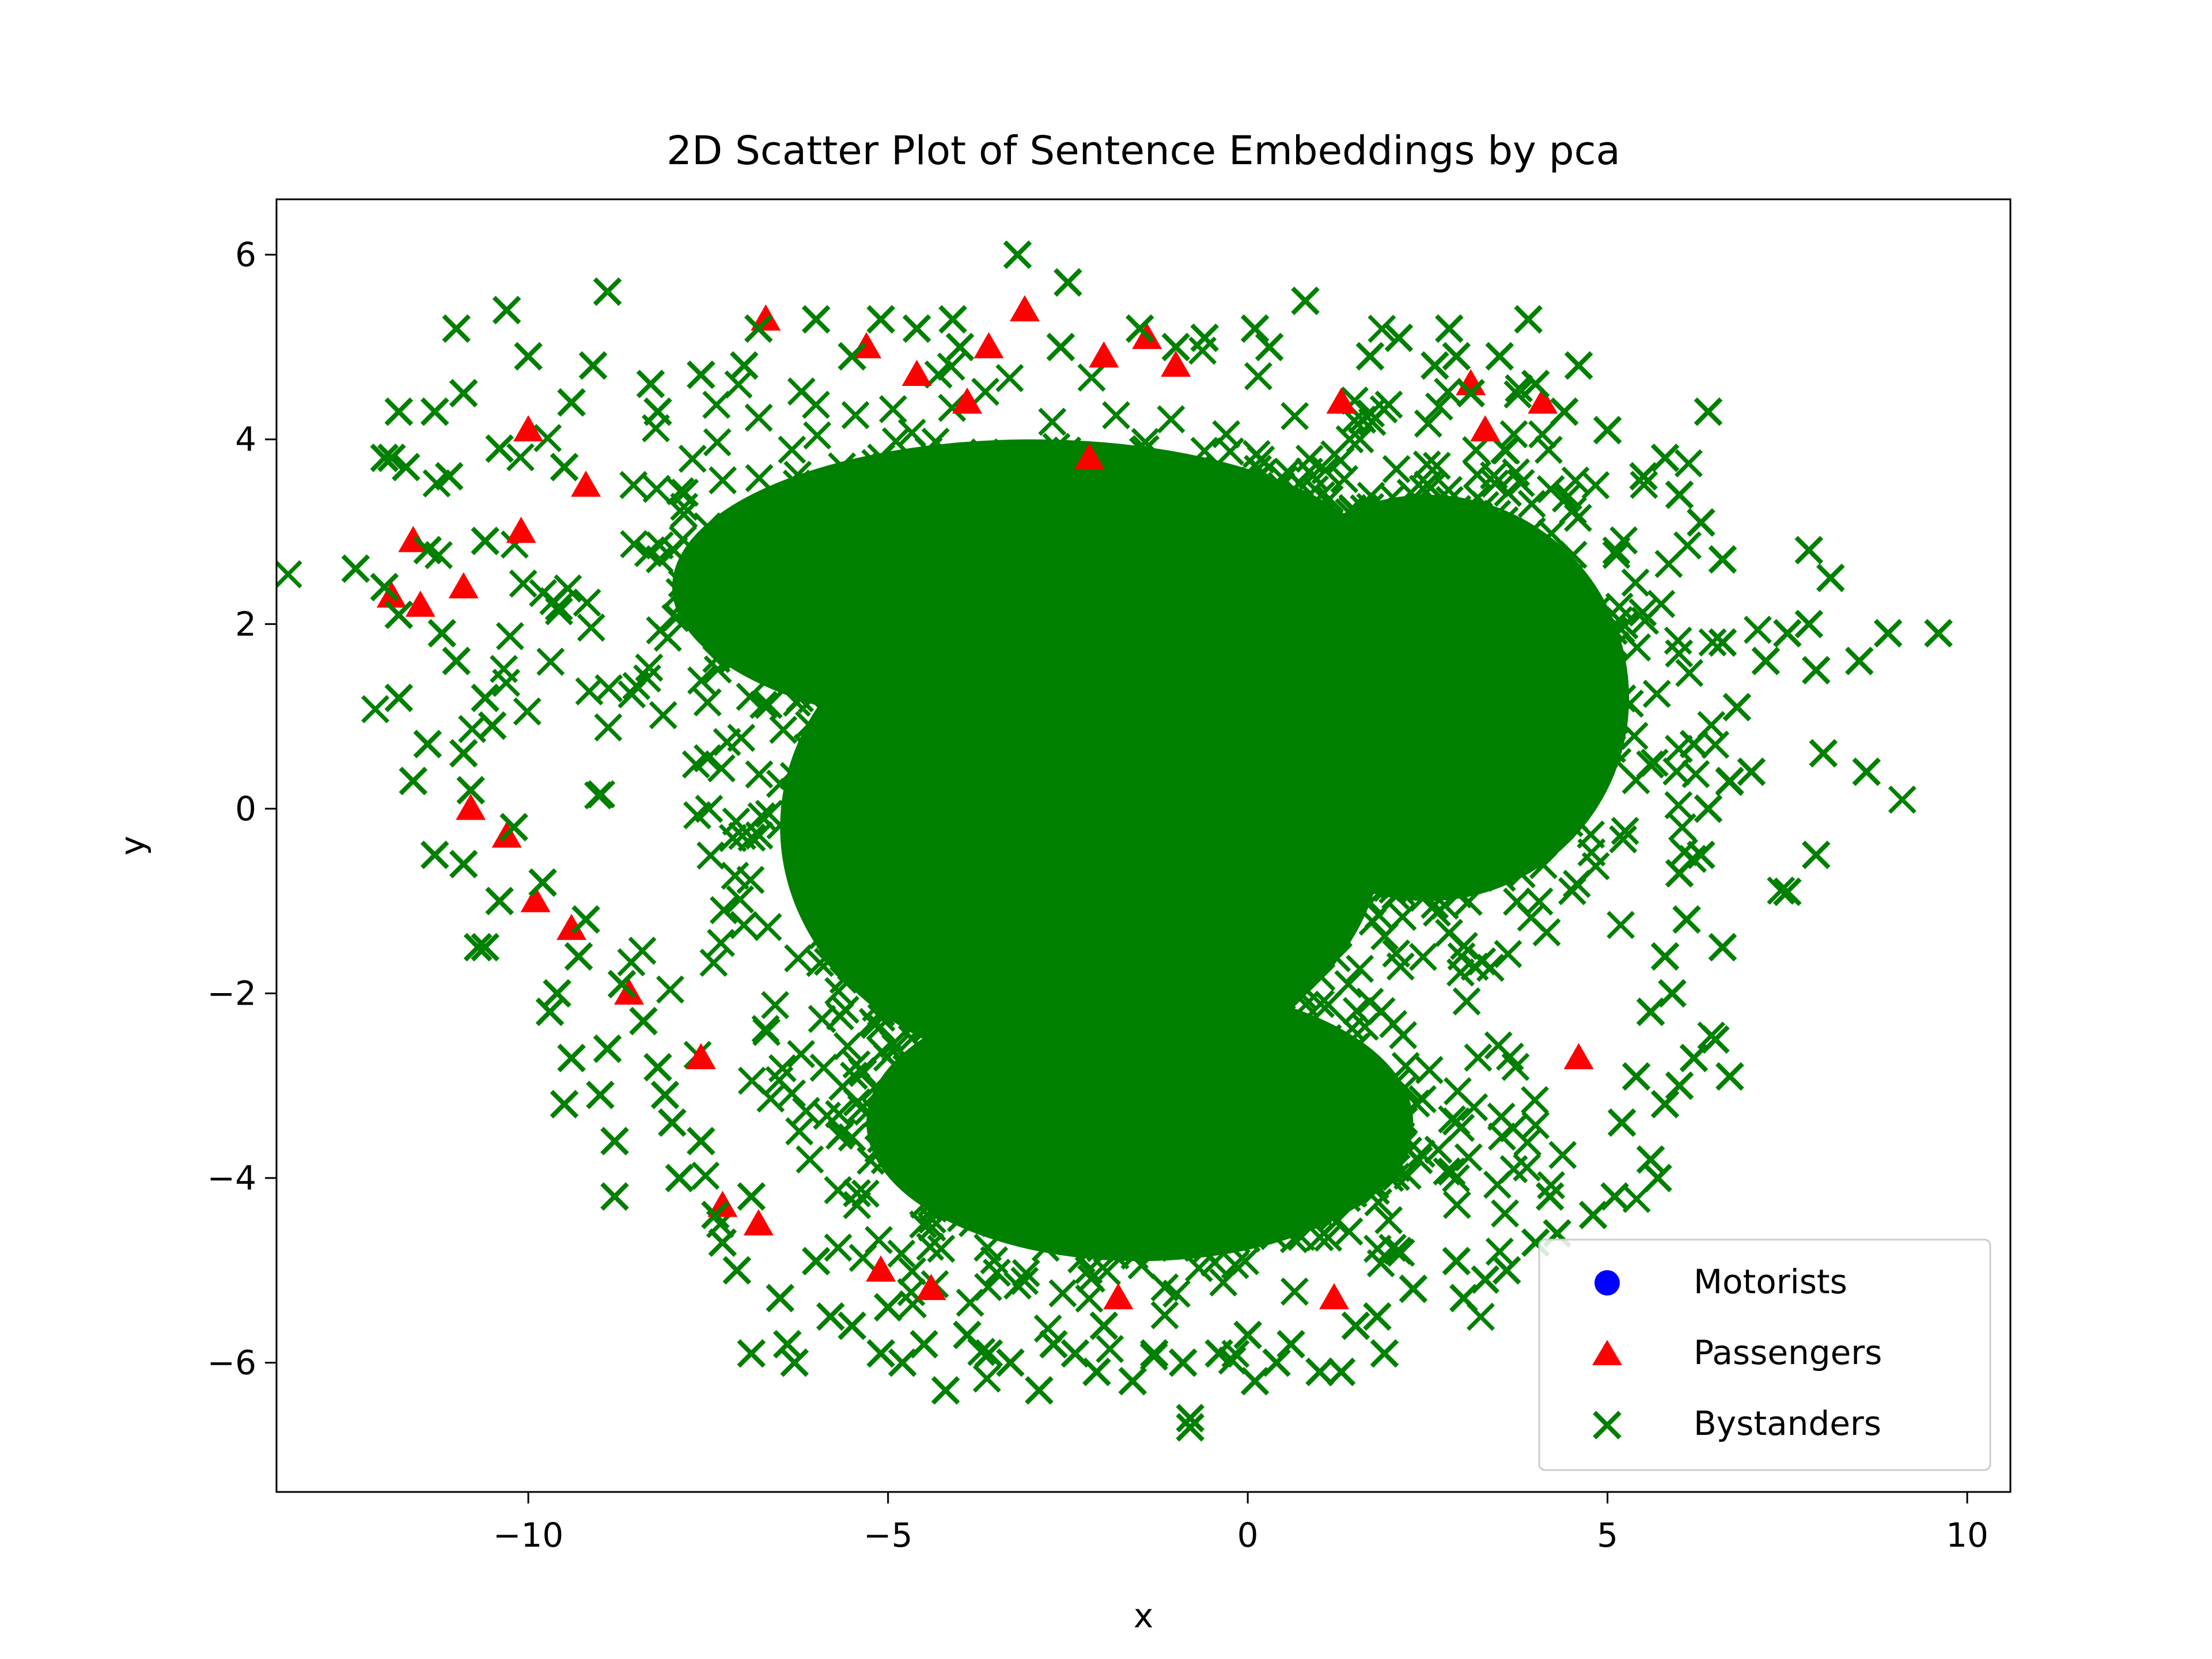 The image size is (2212, 1659). I want to click on legend-bystanders-label: Bystanders, so click(1787, 1423).